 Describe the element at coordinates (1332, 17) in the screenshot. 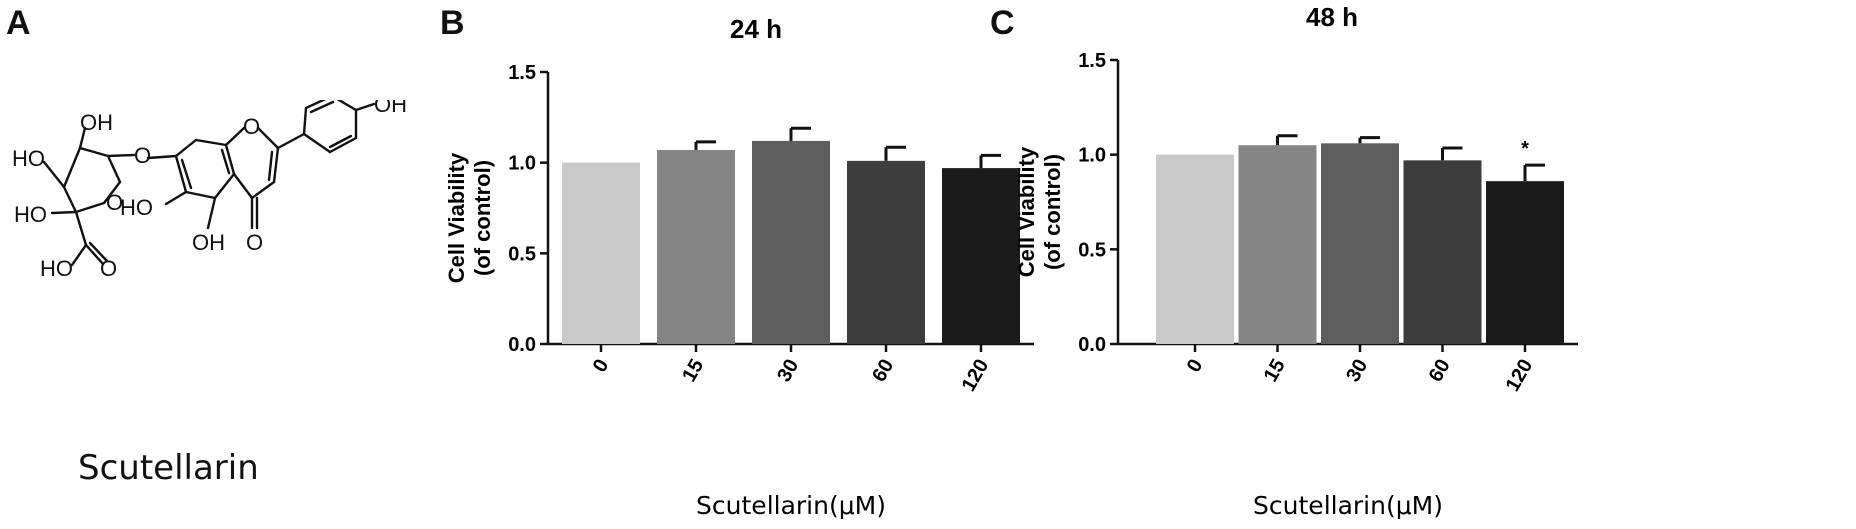

I see `chart-title: 48 h` at that location.